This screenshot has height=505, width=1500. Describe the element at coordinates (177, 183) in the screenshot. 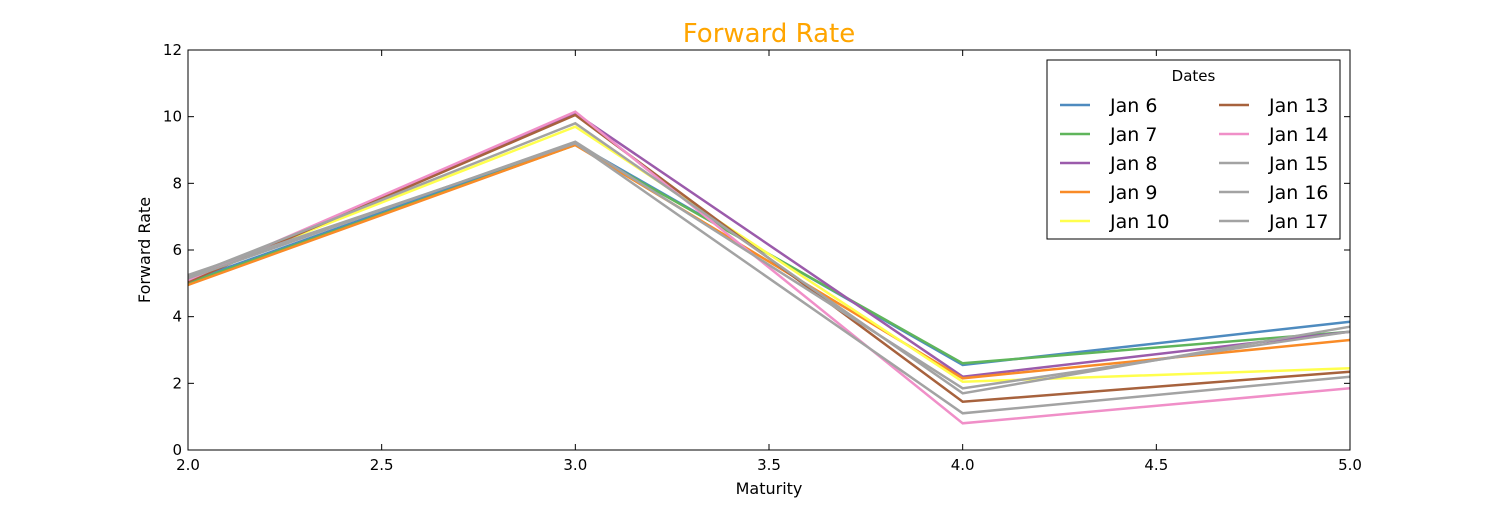

I see `y-tick-label: 8` at that location.